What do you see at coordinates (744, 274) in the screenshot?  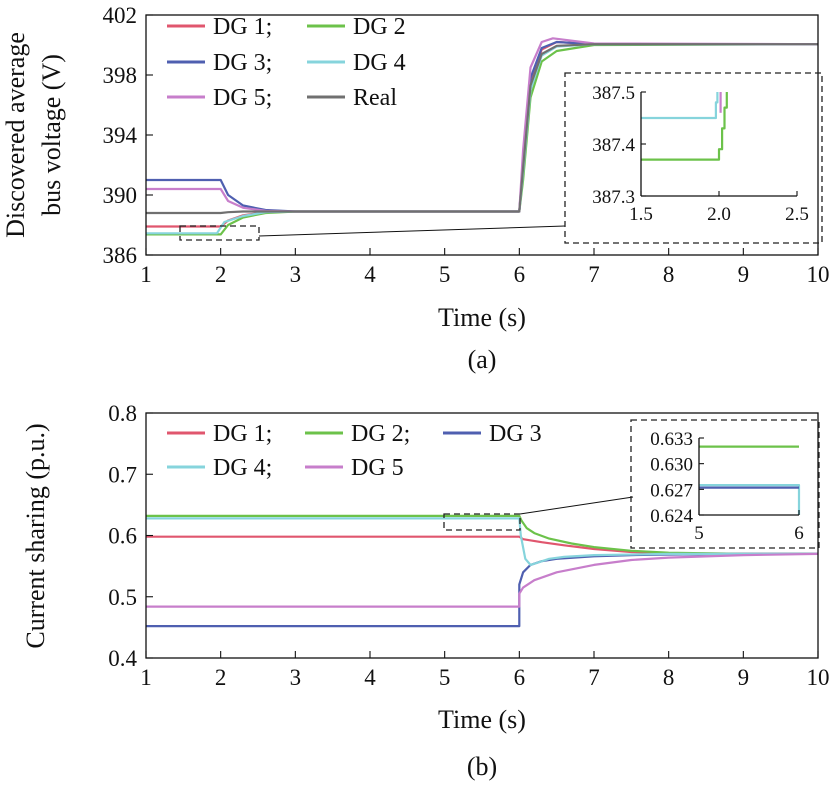 I see `panel-a-x-tick-label: 9` at bounding box center [744, 274].